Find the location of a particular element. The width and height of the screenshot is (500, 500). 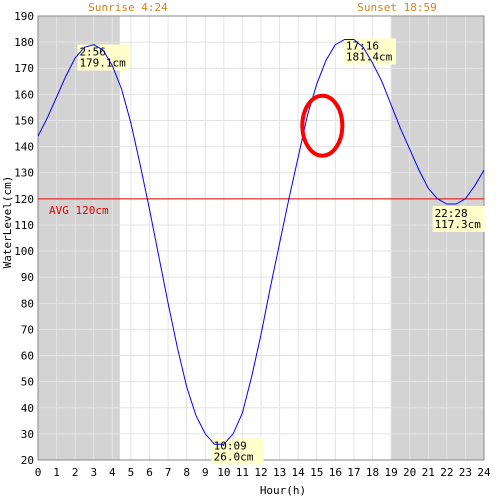

y-tick-label-2: 40 is located at coordinates (27, 408).